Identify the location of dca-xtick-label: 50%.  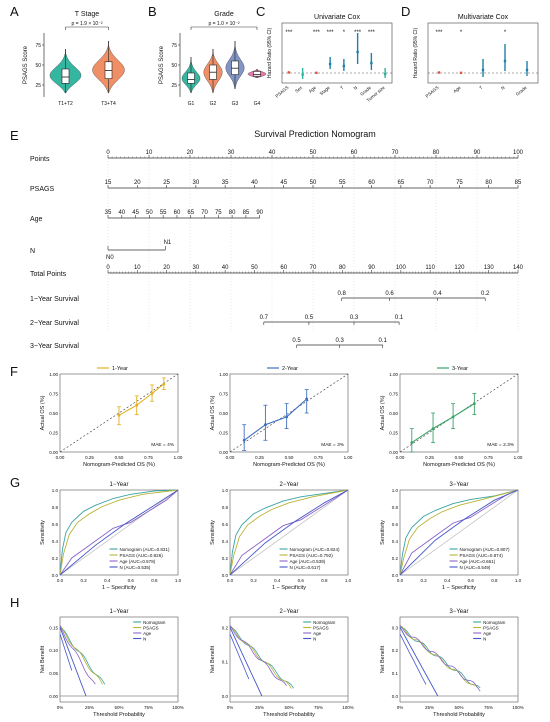
(118, 707).